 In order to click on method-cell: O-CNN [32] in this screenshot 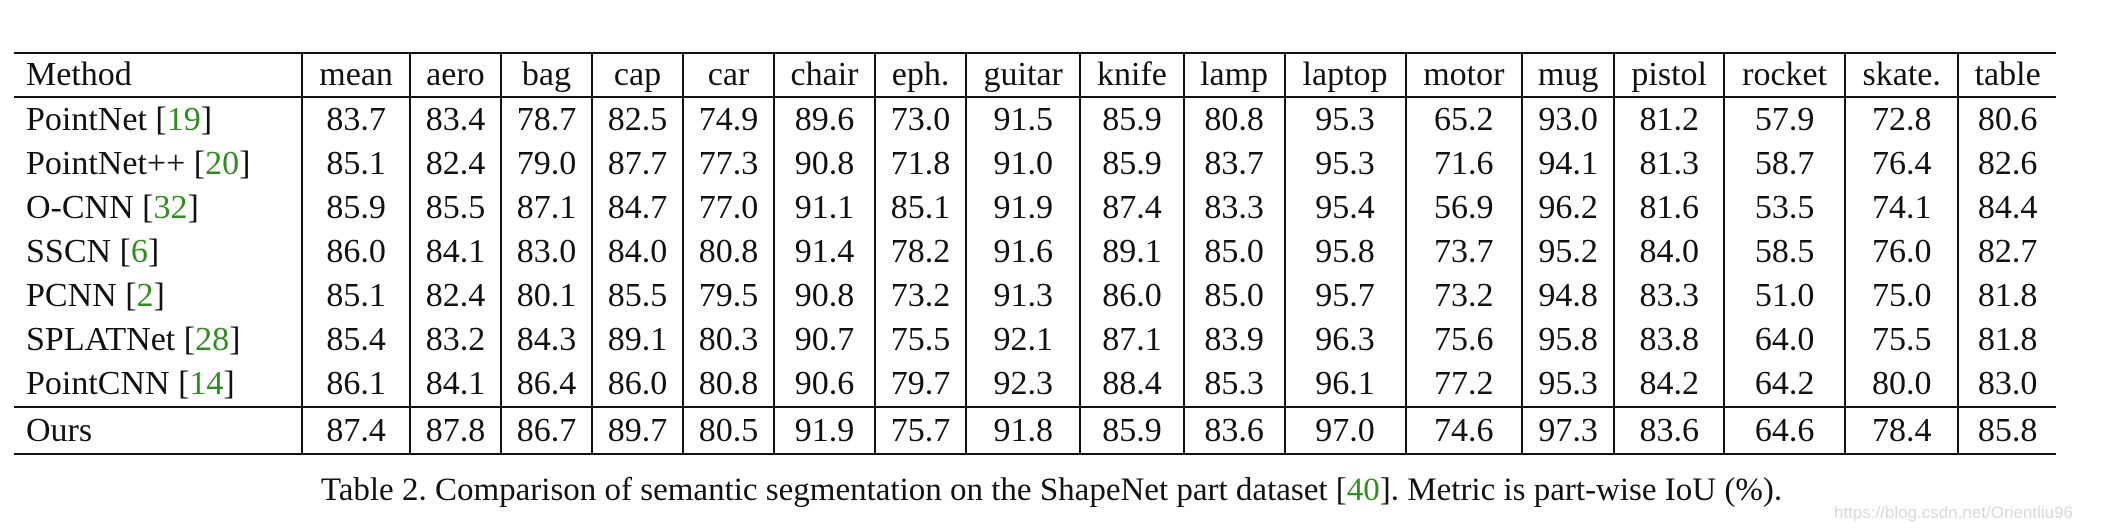, I will do `click(112, 207)`.